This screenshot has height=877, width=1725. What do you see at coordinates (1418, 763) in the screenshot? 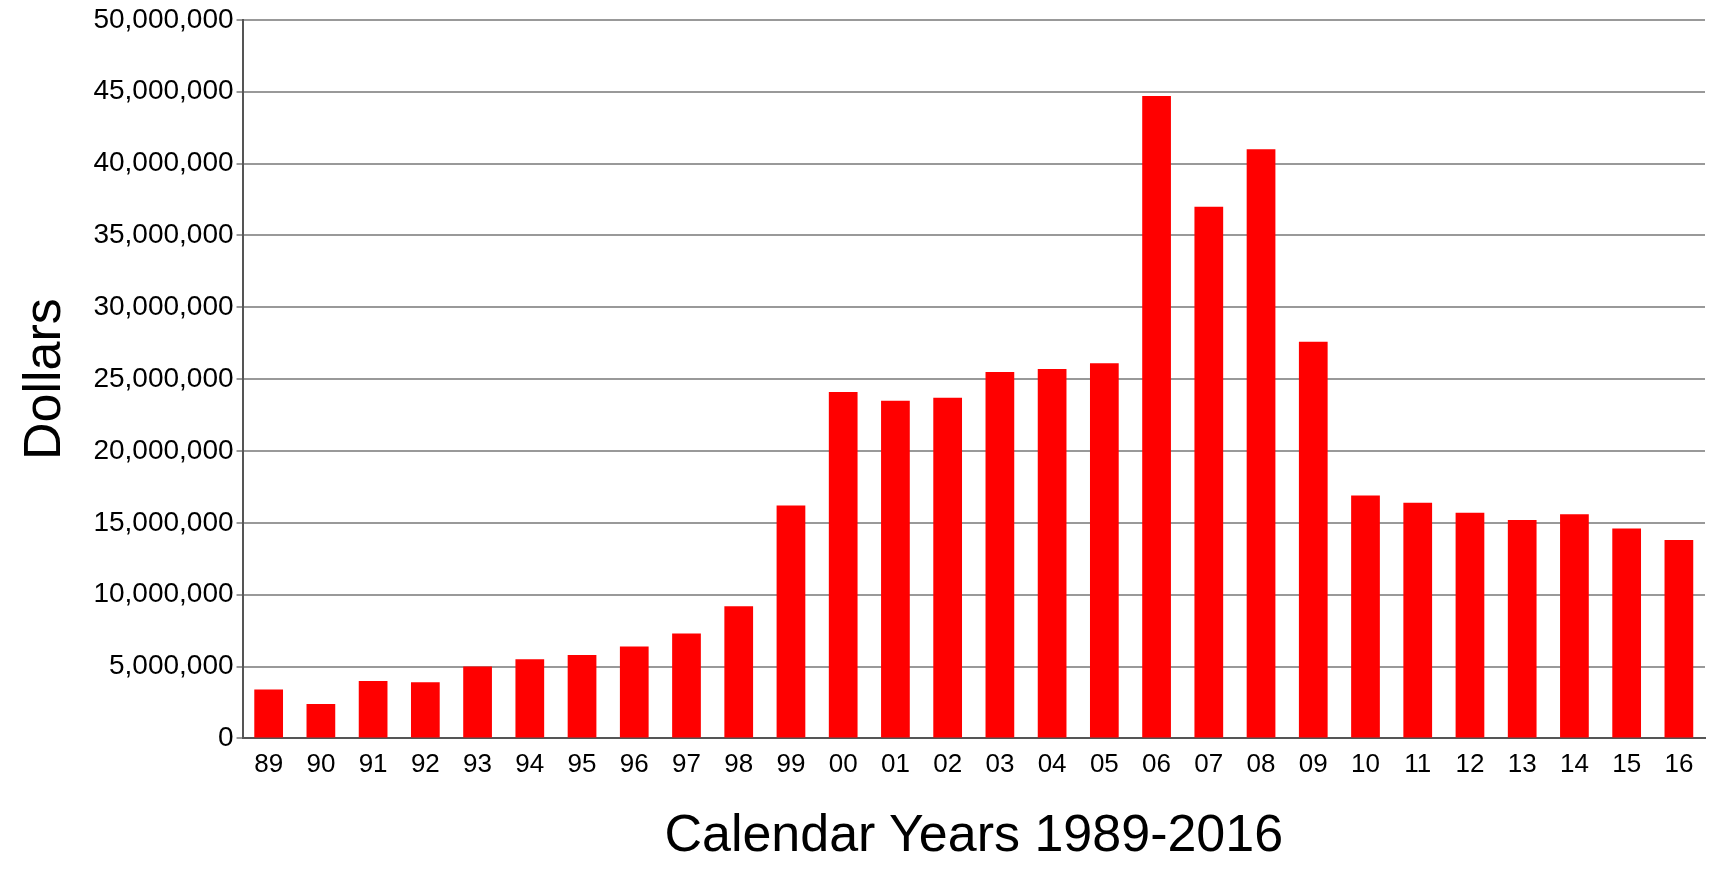
I see `x-tick-label: 11` at bounding box center [1418, 763].